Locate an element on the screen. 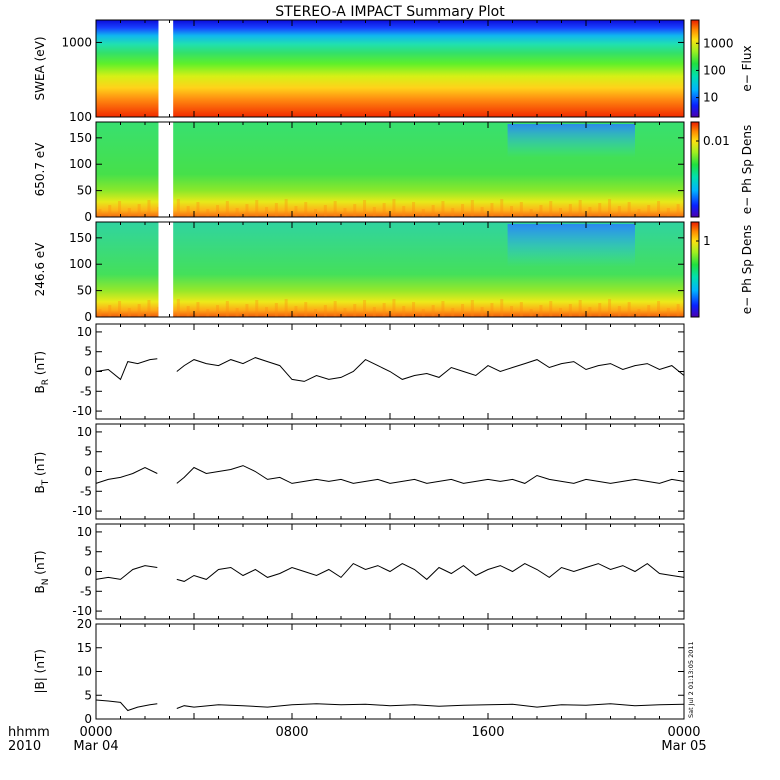  y-tick-label: 5 is located at coordinates (88, 695).